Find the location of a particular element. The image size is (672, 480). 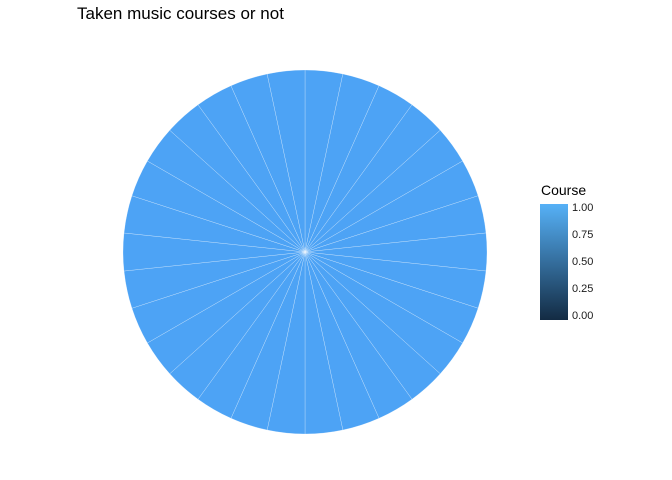

legend-tick-label: 0.00 is located at coordinates (583, 316).